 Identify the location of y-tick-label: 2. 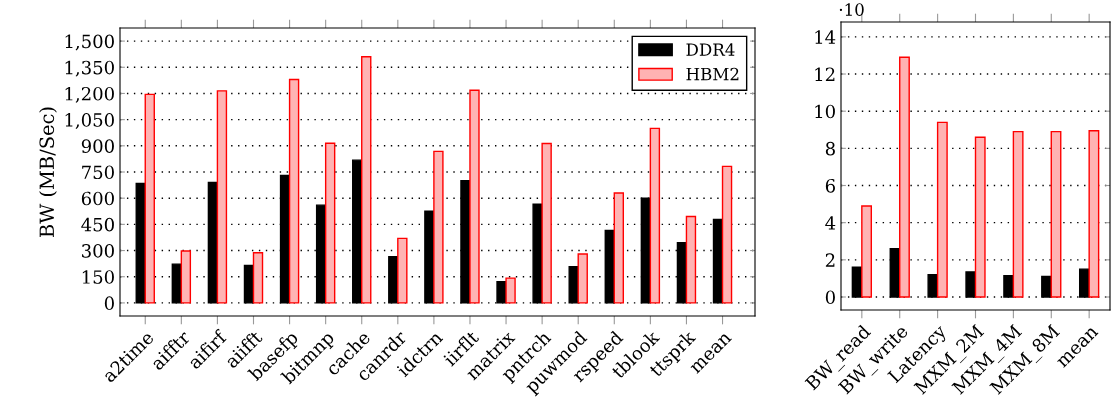
(830, 260).